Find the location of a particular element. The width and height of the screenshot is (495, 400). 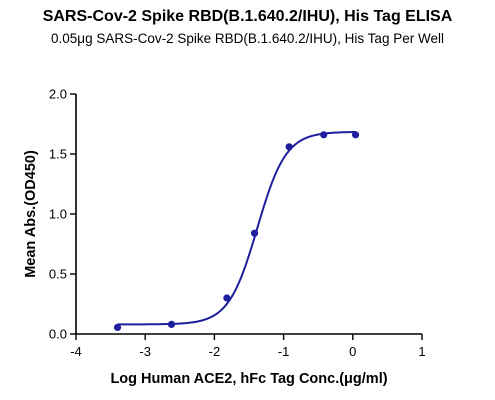

x-tick-label: -2 is located at coordinates (215, 351).